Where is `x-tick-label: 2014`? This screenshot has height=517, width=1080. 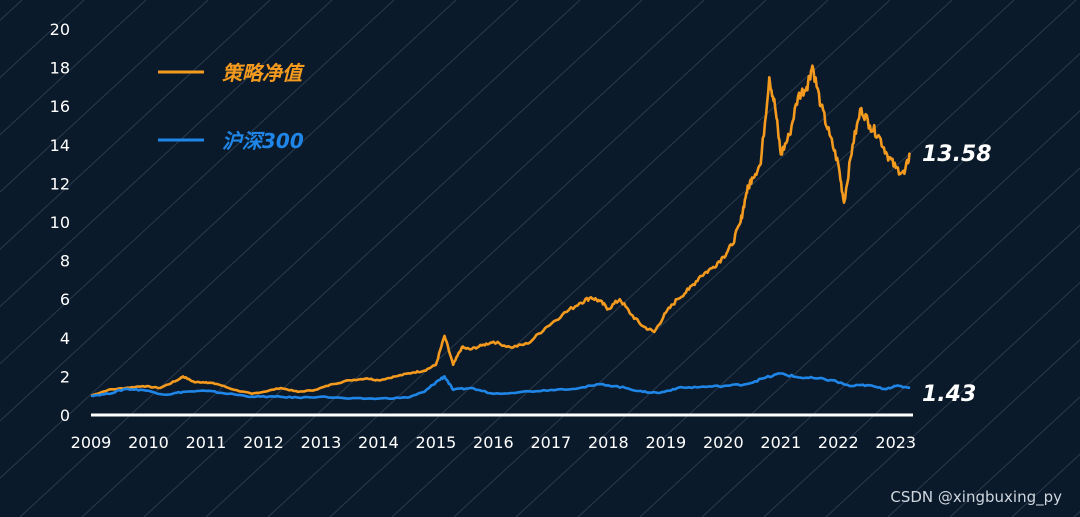
x-tick-label: 2014 is located at coordinates (378, 442).